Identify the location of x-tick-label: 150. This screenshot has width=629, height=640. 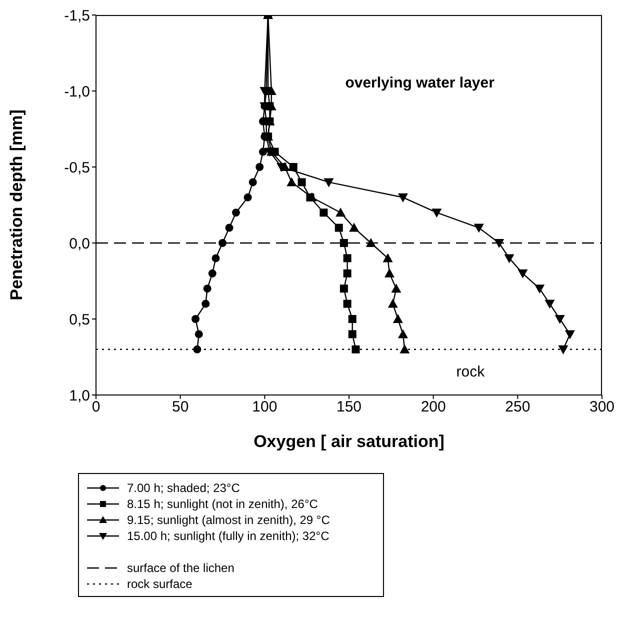
(349, 407).